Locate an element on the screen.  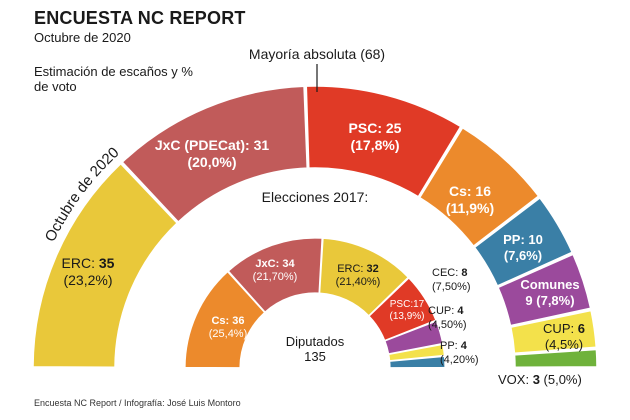
seat-arc-psc-2017 is located at coordinates (402, 309).